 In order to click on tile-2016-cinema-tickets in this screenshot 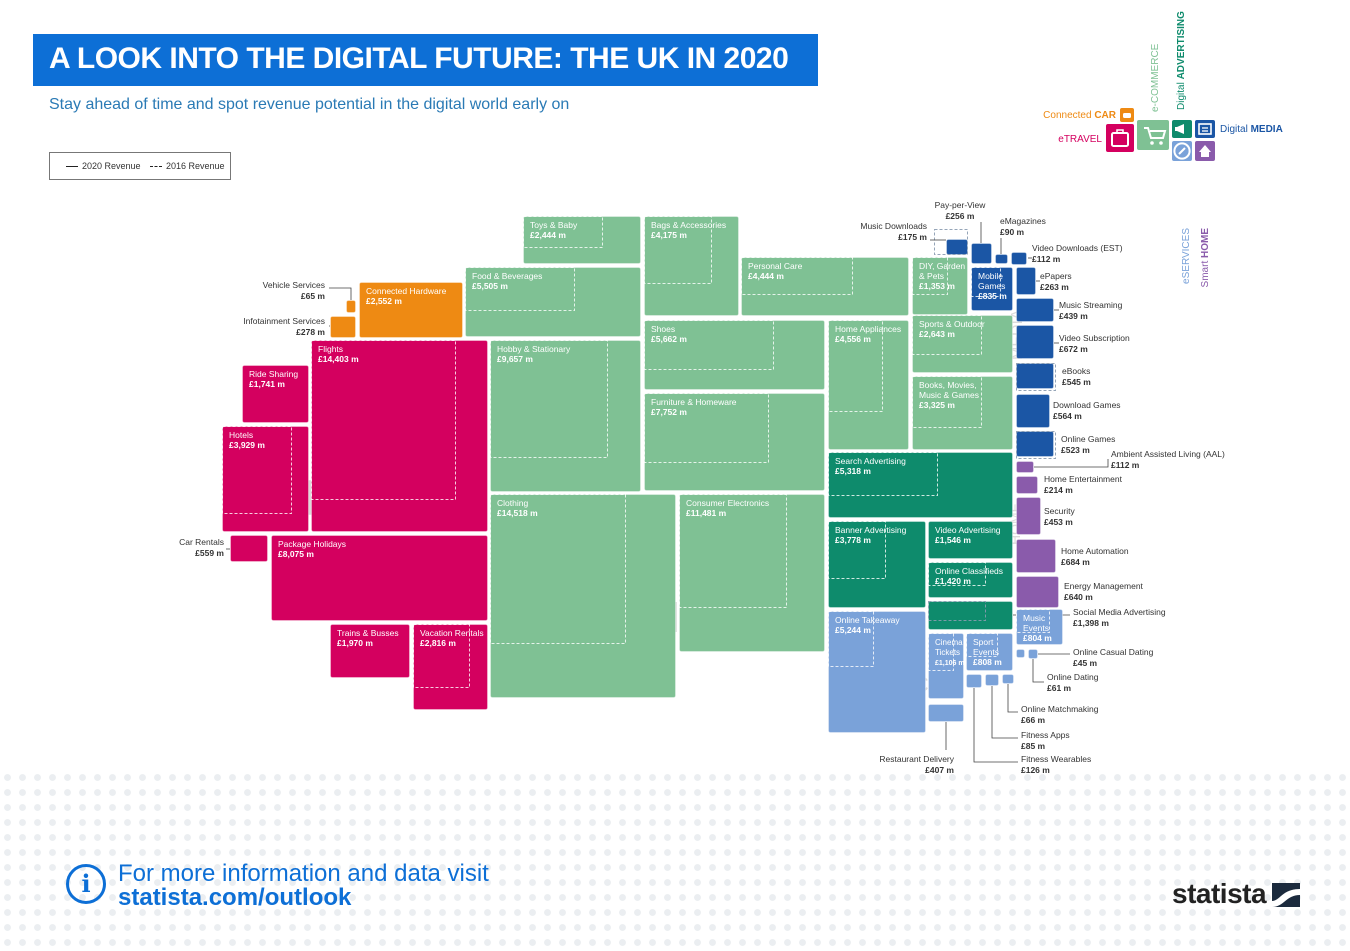, I will do `click(941, 652)`.